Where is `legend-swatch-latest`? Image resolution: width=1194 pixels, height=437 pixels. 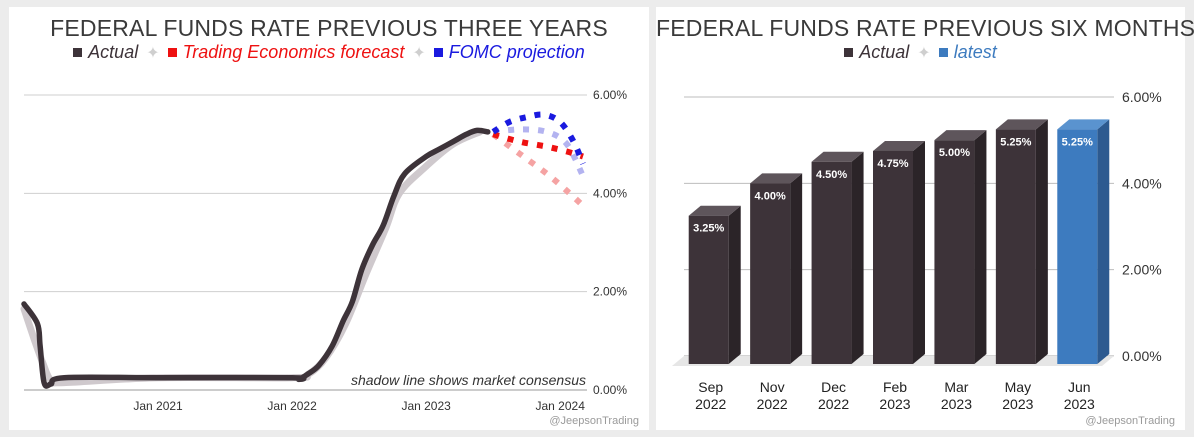
legend-swatch-latest is located at coordinates (943, 52).